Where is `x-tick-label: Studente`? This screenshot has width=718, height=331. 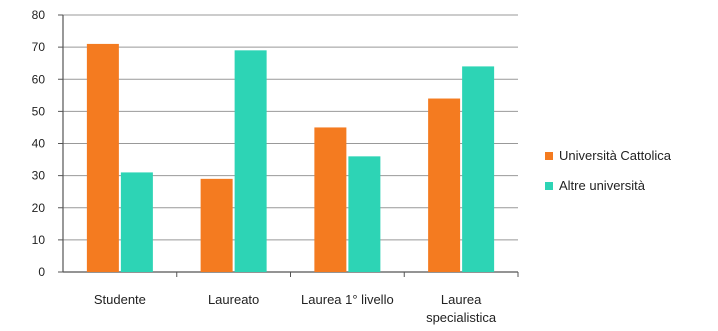
x-tick-label: Studente is located at coordinates (120, 299).